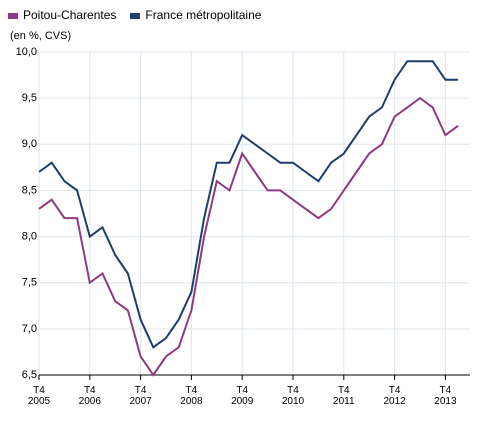 The height and width of the screenshot is (430, 480). I want to click on legend-item: France métropolitaine, so click(195, 15).